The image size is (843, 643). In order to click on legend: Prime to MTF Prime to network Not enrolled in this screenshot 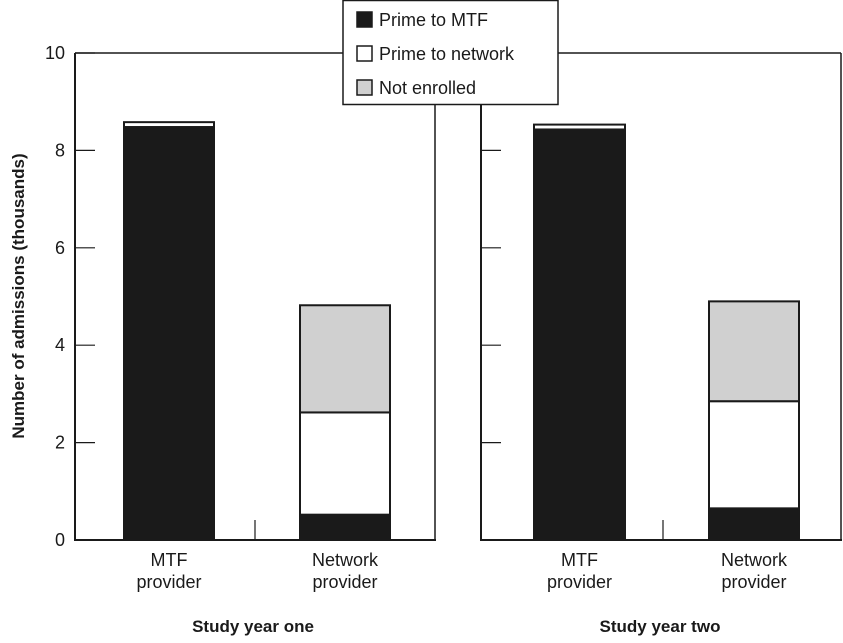, I will do `click(450, 53)`.